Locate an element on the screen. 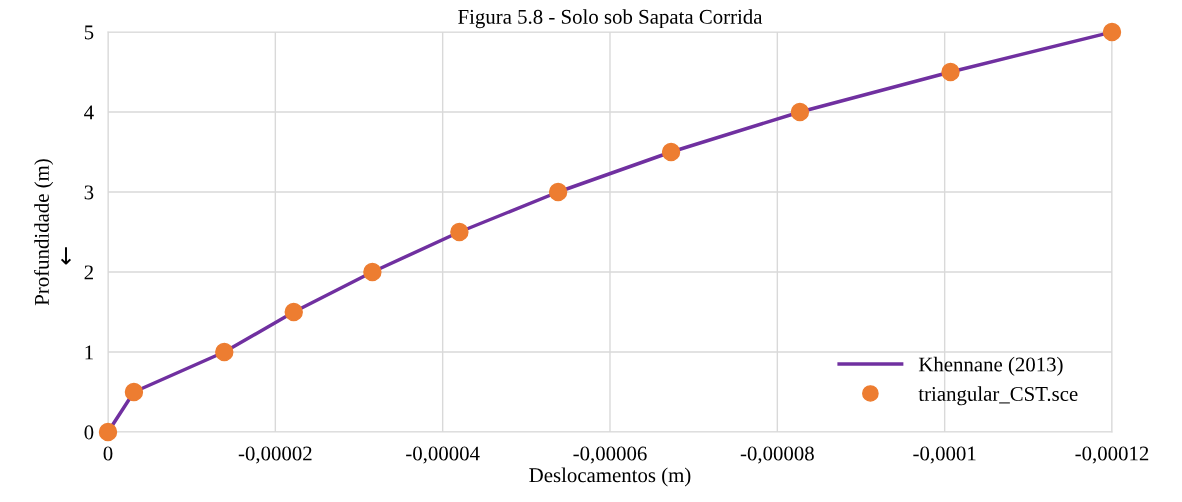 Image resolution: width=1182 pixels, height=502 pixels. legend-label: Khennane (2013) is located at coordinates (990, 366).